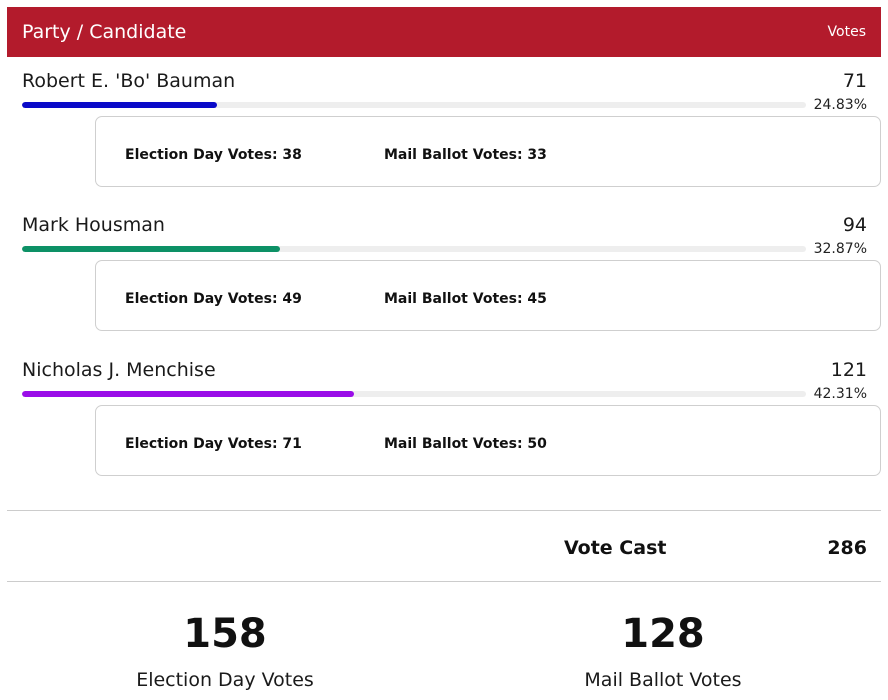  I want to click on candidate-vote-count: 71, so click(854, 81).